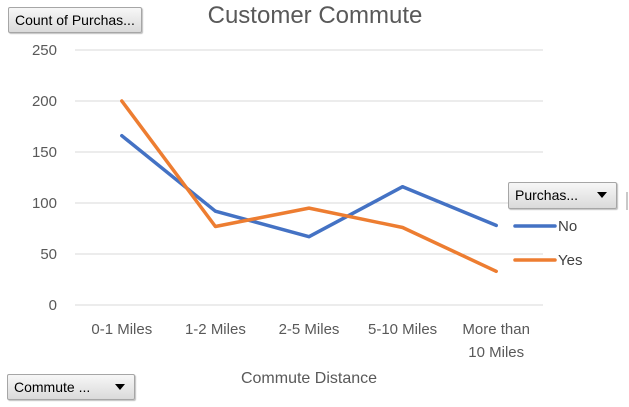  Describe the element at coordinates (402, 329) in the screenshot. I see `x-tick-label: 5-10 Miles` at that location.